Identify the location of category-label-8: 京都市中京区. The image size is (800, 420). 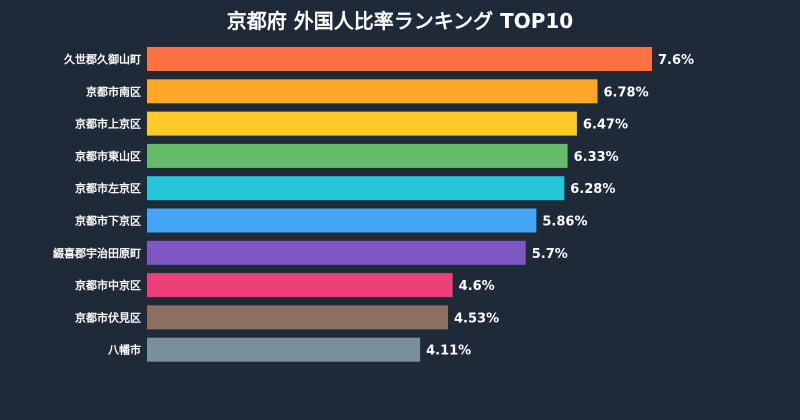
(108, 285).